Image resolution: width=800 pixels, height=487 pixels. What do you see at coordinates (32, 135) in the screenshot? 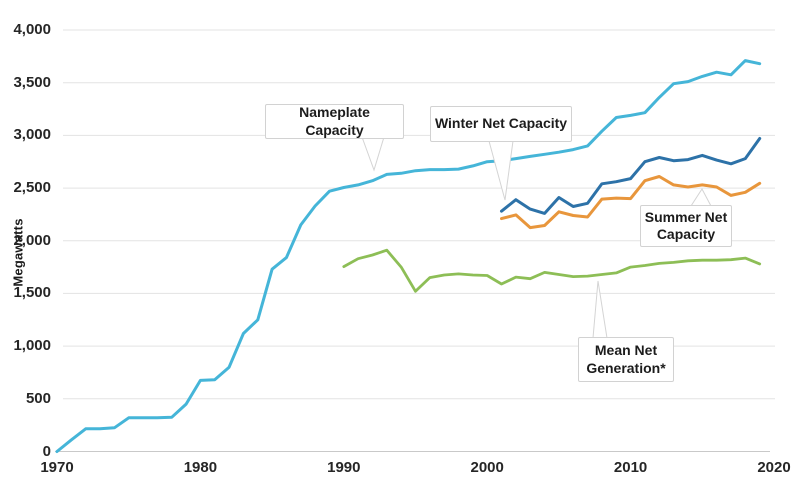
I see `y-tick-label: 3,000` at bounding box center [32, 135].